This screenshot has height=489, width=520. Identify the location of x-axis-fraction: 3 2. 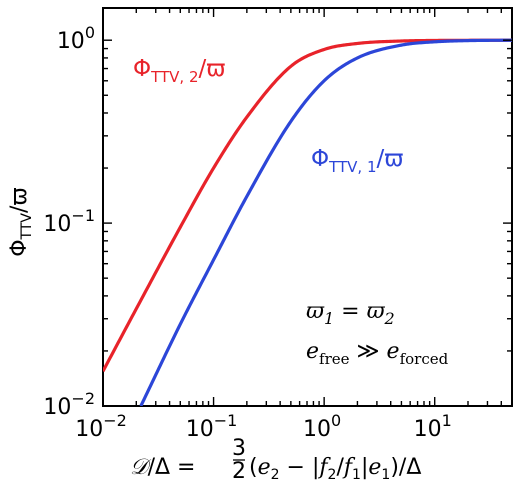
(239, 460).